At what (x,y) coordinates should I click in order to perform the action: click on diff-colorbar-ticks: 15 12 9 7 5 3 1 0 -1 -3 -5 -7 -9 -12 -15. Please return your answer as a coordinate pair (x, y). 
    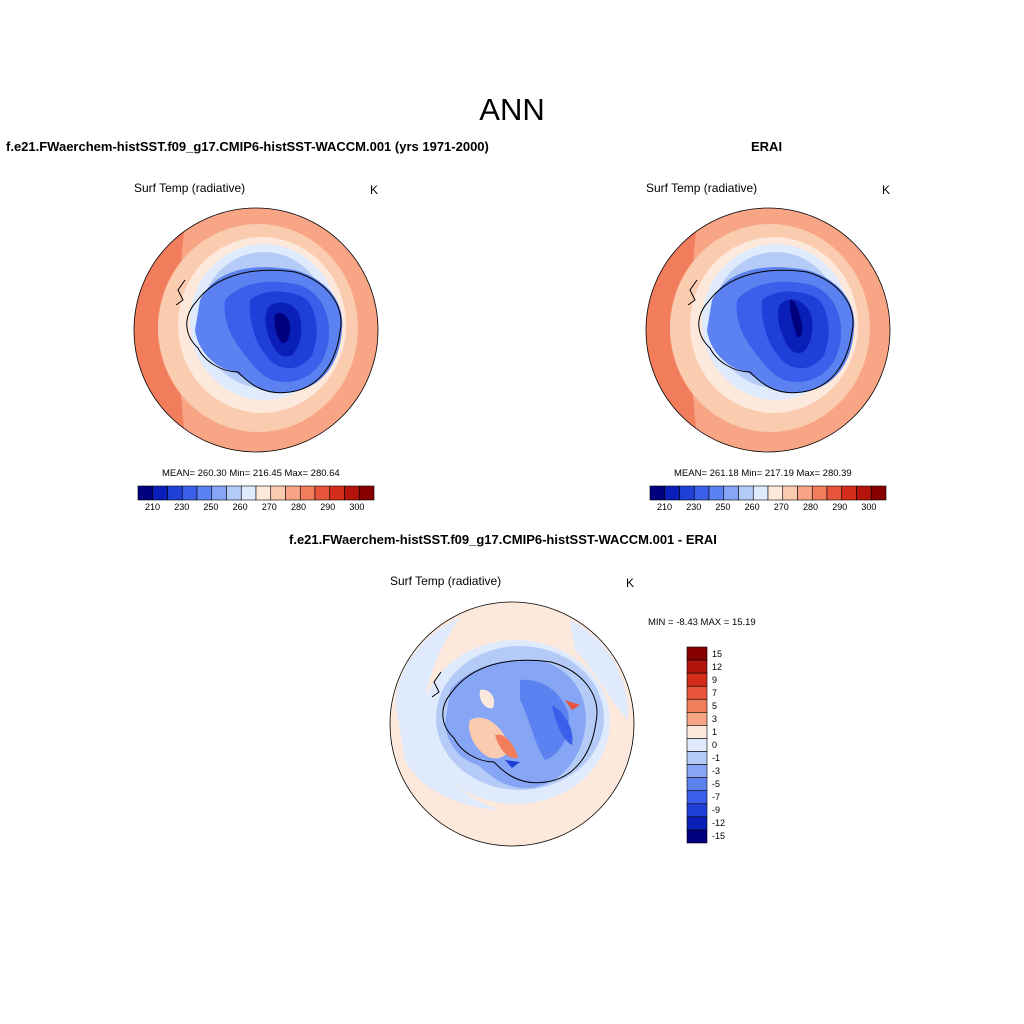
    Looking at the image, I should click on (727, 745).